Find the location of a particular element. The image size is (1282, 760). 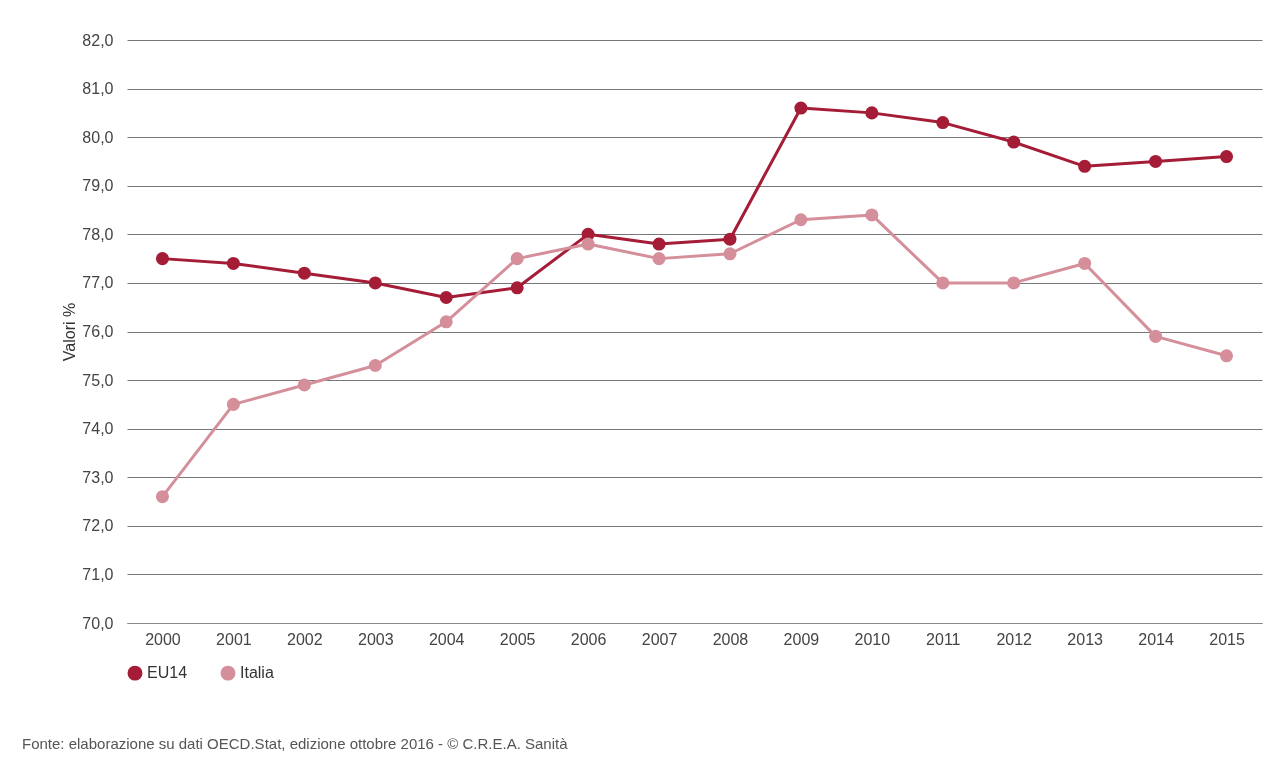

y-tick-label: 81,0 is located at coordinates (98, 89).